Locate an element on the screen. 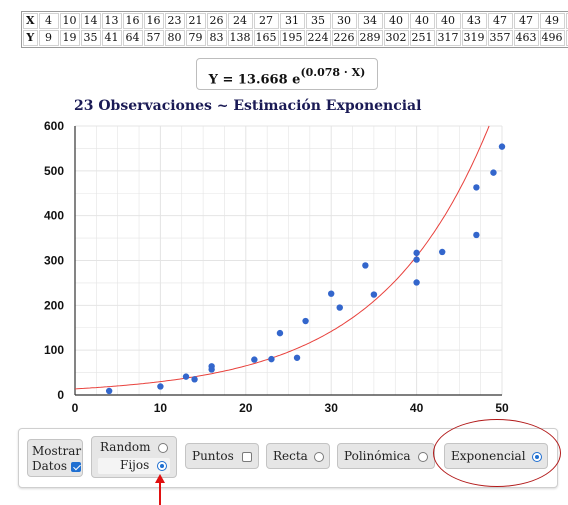 The image size is (568, 505). x-value-cell: 4 is located at coordinates (48, 21).